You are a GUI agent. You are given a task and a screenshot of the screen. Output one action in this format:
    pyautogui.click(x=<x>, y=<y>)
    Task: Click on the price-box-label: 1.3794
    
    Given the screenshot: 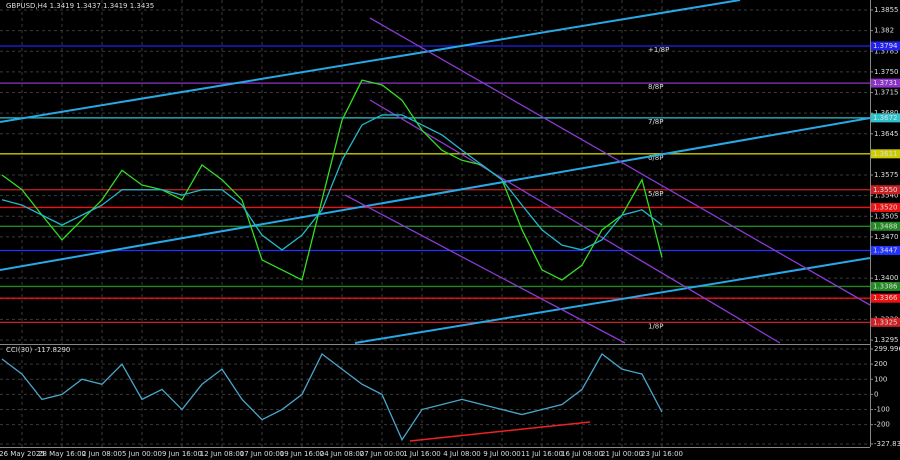 What is the action you would take?
    pyautogui.click(x=885, y=46)
    